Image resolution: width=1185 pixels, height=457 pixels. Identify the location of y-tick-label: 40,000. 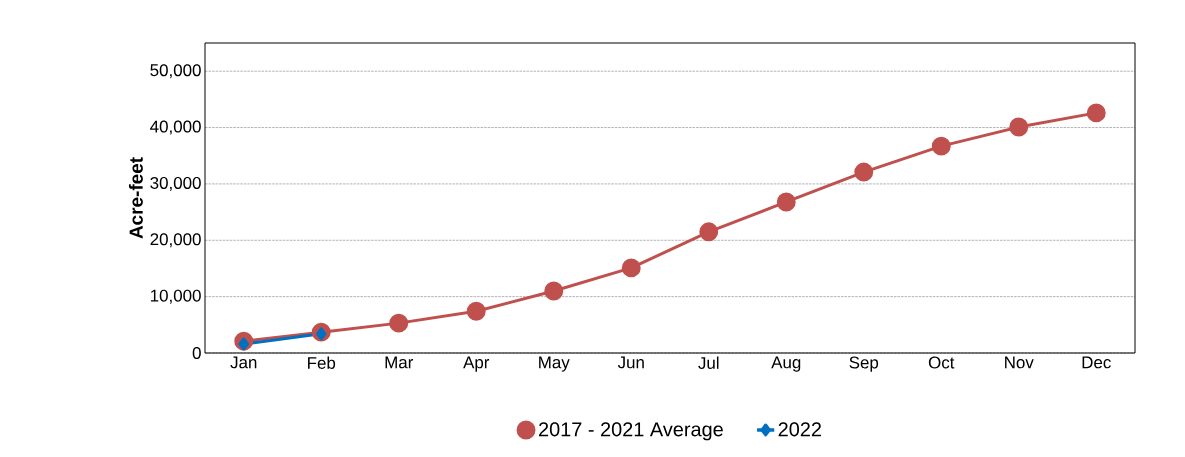
(175, 127).